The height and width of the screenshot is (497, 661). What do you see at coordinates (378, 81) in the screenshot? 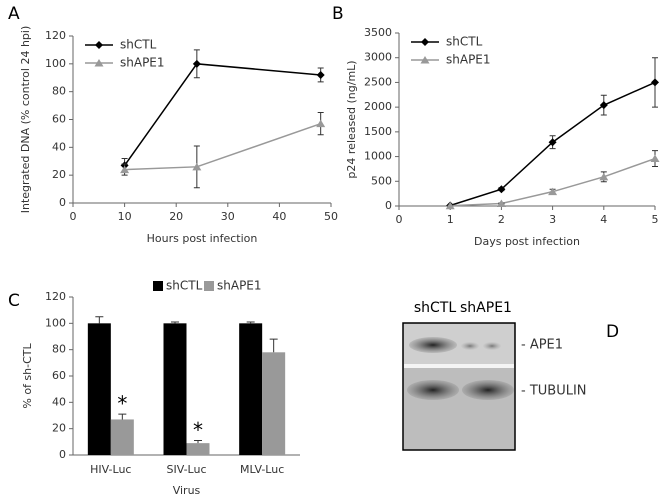
I see `y-tick-label: 2500` at bounding box center [378, 81].